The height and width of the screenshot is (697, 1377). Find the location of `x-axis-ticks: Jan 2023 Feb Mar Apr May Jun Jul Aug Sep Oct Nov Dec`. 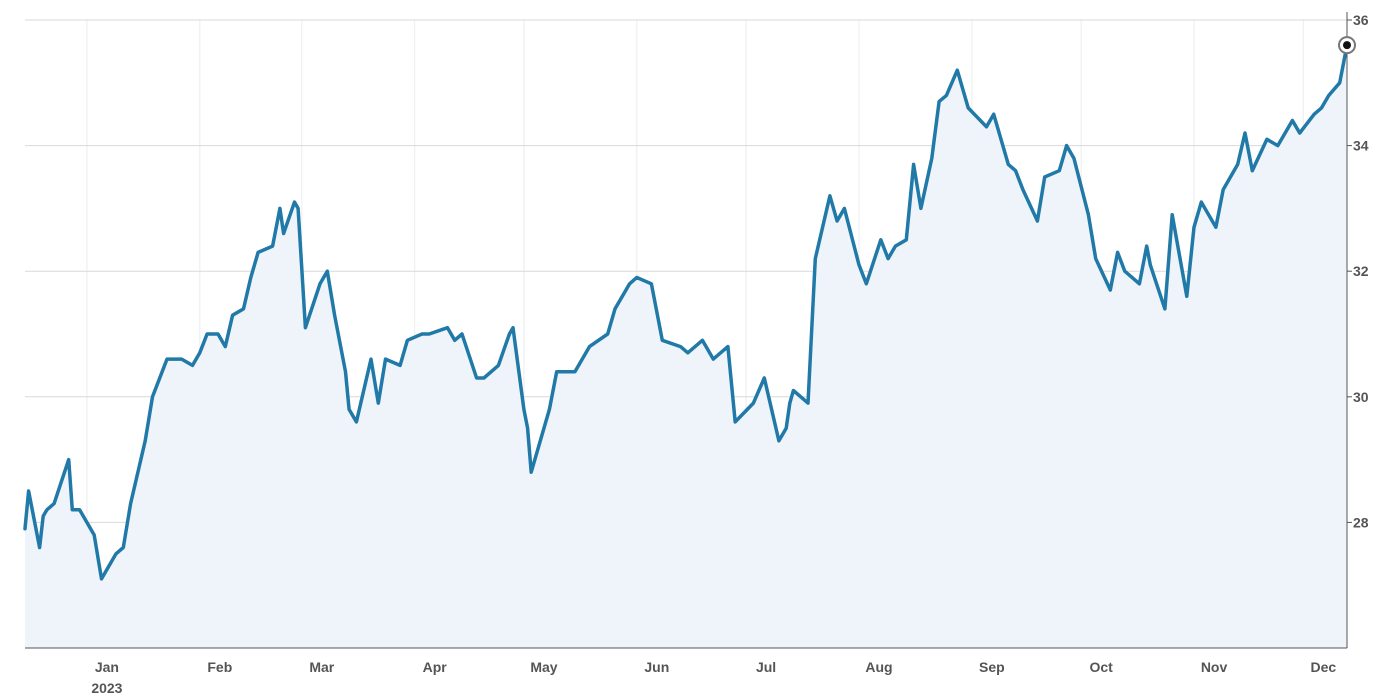

x-axis-ticks: Jan 2023 Feb Mar Apr May Jun Jul Aug Sep Oct Nov Dec is located at coordinates (713, 677).